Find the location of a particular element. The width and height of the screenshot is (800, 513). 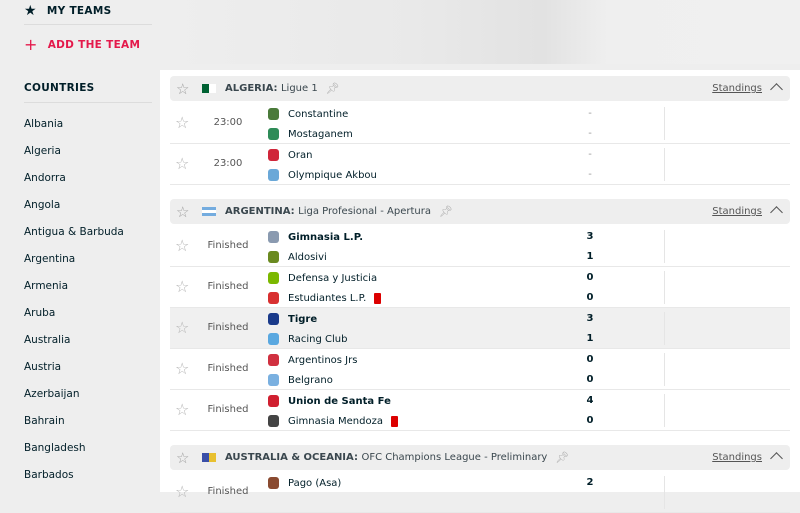

team-name: Aldosivi is located at coordinates (307, 257).